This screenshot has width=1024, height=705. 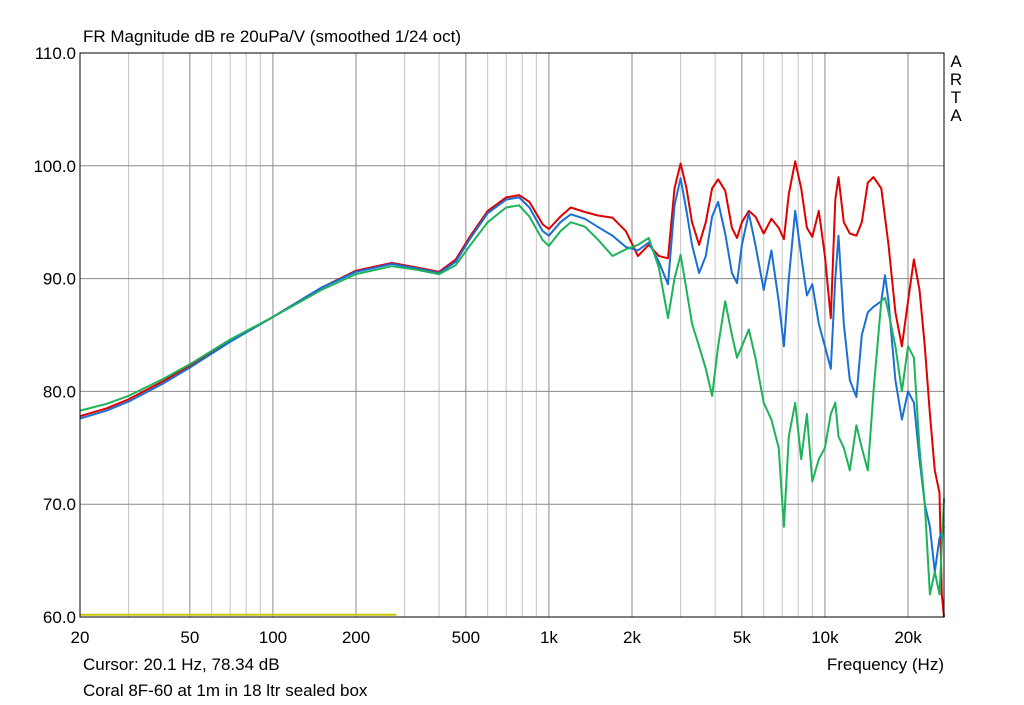 What do you see at coordinates (59, 391) in the screenshot?
I see `y-tick-label: 80.0` at bounding box center [59, 391].